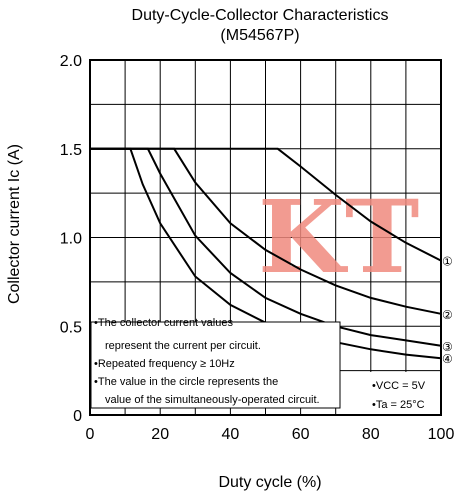 The image size is (462, 501). I want to click on note-line: •The collector current values, so click(163, 323).